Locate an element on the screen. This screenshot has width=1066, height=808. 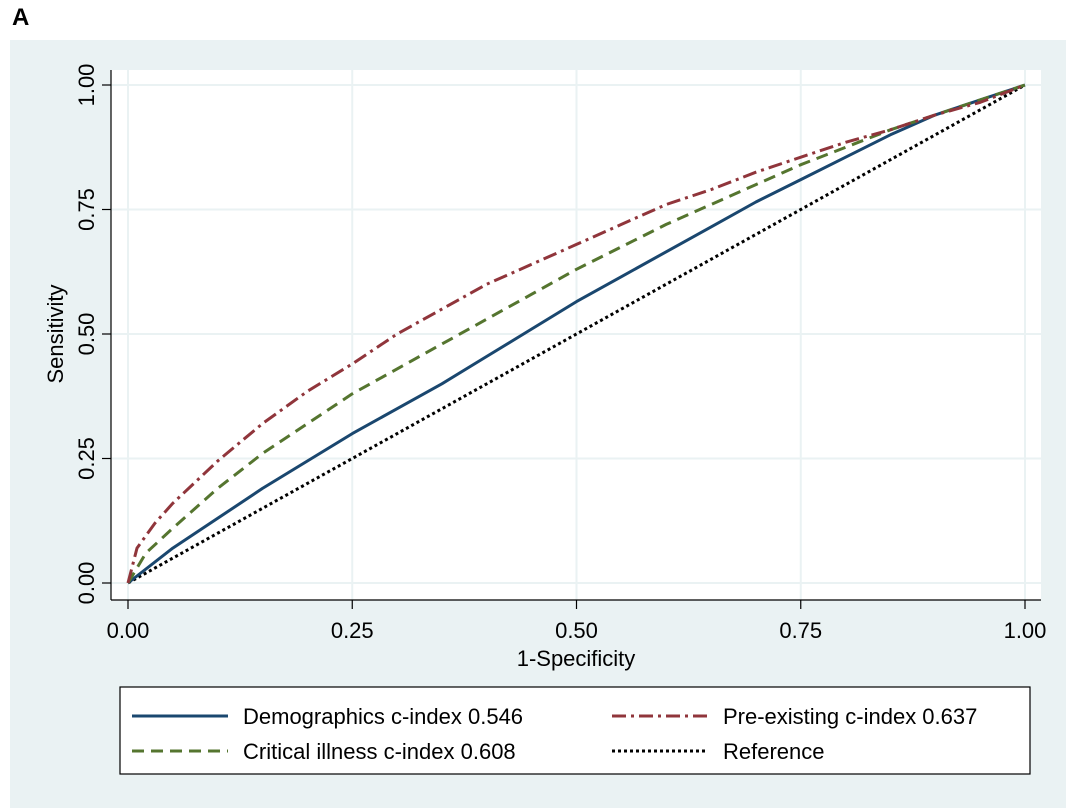
y-tick-label: 1.00 is located at coordinates (86, 85).